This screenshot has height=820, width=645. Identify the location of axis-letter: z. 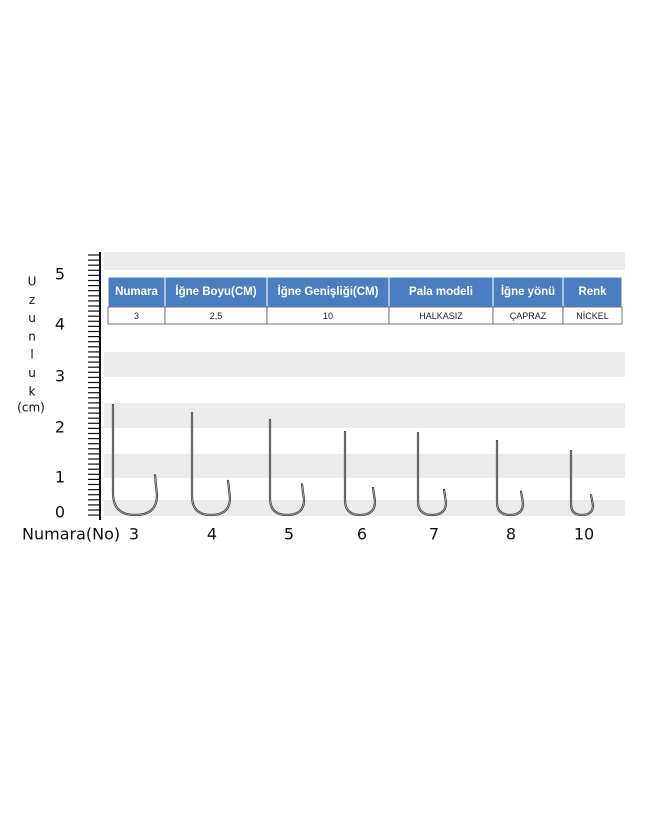
(32, 300).